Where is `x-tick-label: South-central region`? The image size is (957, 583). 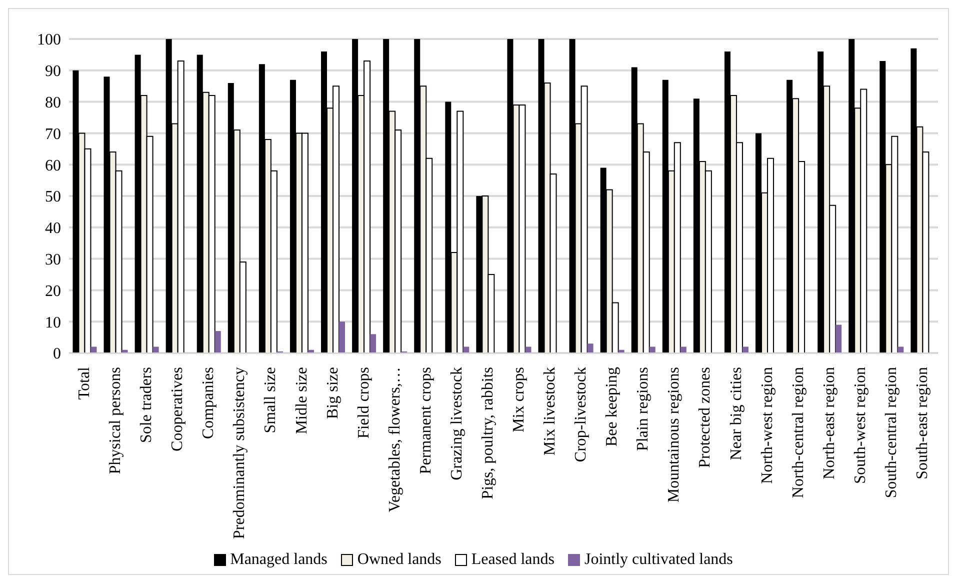
x-tick-label: South-central region is located at coordinates (891, 432).